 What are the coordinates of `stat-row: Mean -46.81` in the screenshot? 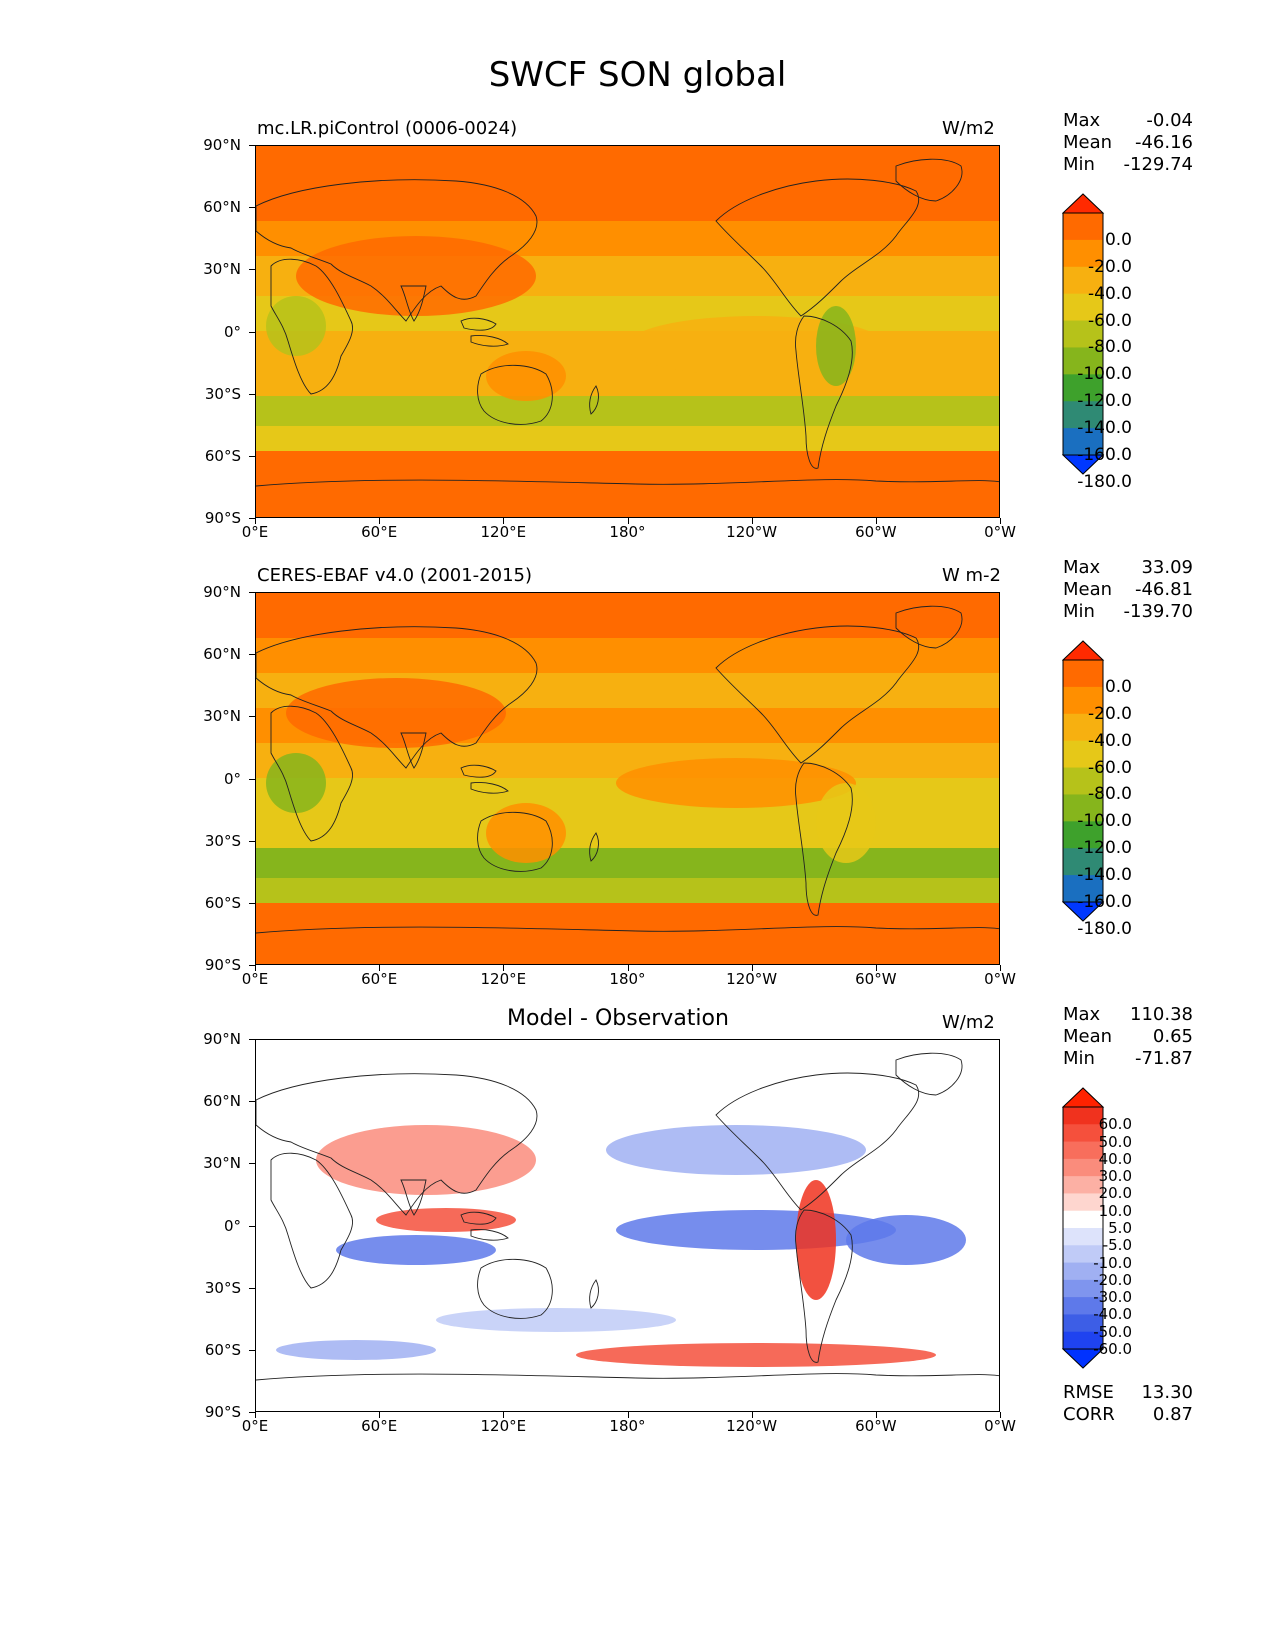 It's located at (1128, 590).